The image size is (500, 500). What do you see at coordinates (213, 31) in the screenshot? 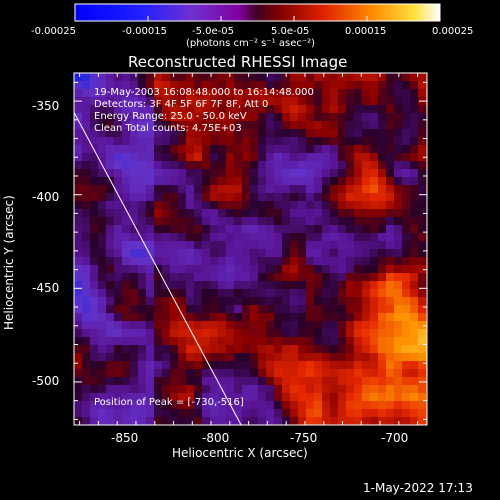
I see `colorbar-tick-label: -5.0e-05` at bounding box center [213, 31].